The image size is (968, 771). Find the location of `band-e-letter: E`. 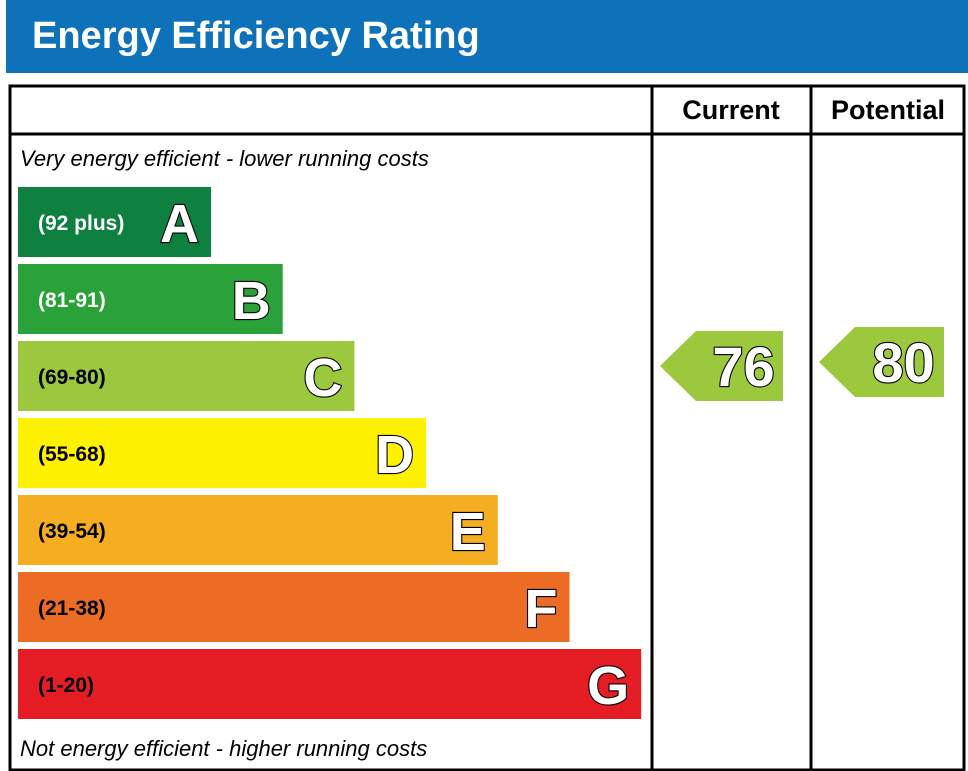

band-e-letter: E is located at coordinates (468, 532).